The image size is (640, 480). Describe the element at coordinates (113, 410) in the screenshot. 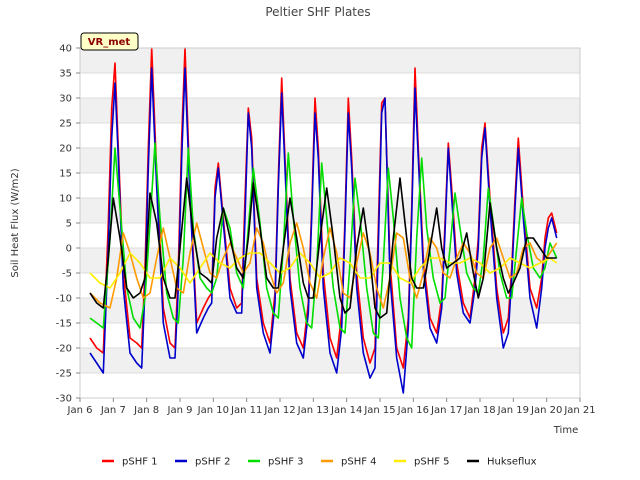

I see `x-tick-label: Jan 7` at that location.